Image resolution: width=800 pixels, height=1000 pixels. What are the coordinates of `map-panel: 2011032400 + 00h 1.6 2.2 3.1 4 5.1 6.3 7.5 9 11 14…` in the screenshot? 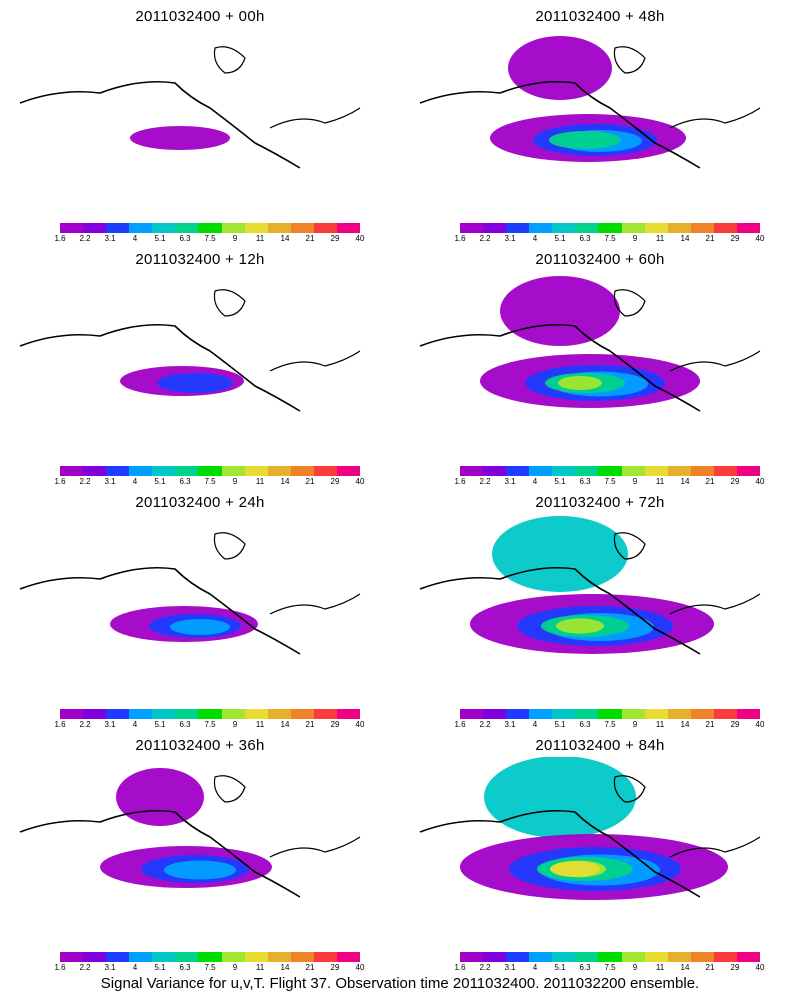 It's located at (200, 121).